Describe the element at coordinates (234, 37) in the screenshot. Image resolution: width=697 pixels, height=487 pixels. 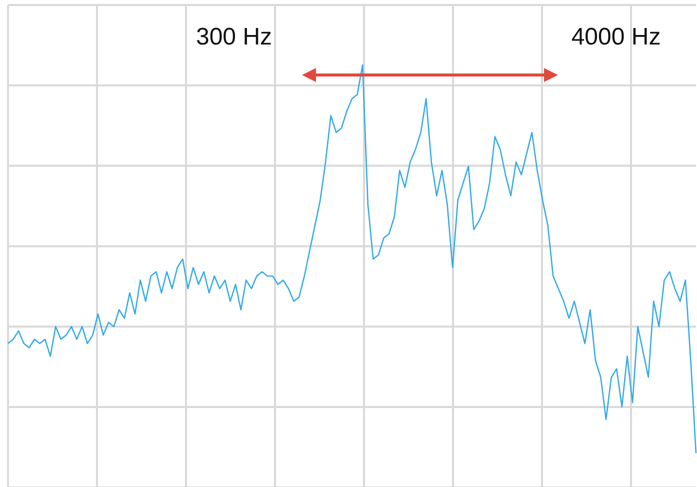
I see `text: 300 Hz` at that location.